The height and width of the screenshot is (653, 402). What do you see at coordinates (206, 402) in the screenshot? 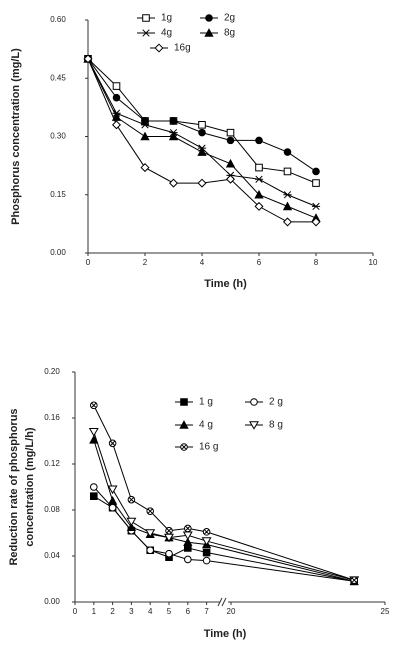
I see `legend-label: 1 g` at bounding box center [206, 402].